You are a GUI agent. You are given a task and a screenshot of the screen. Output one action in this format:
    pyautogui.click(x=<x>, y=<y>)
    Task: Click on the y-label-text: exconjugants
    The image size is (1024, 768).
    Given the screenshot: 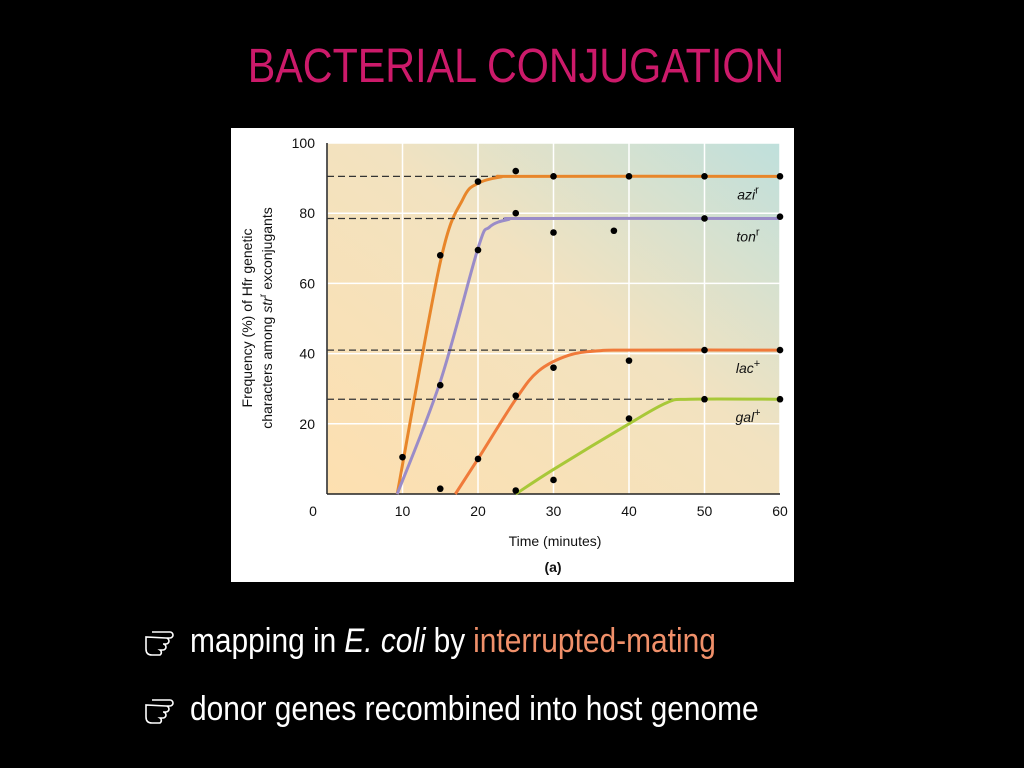 What is the action you would take?
    pyautogui.click(x=267, y=248)
    